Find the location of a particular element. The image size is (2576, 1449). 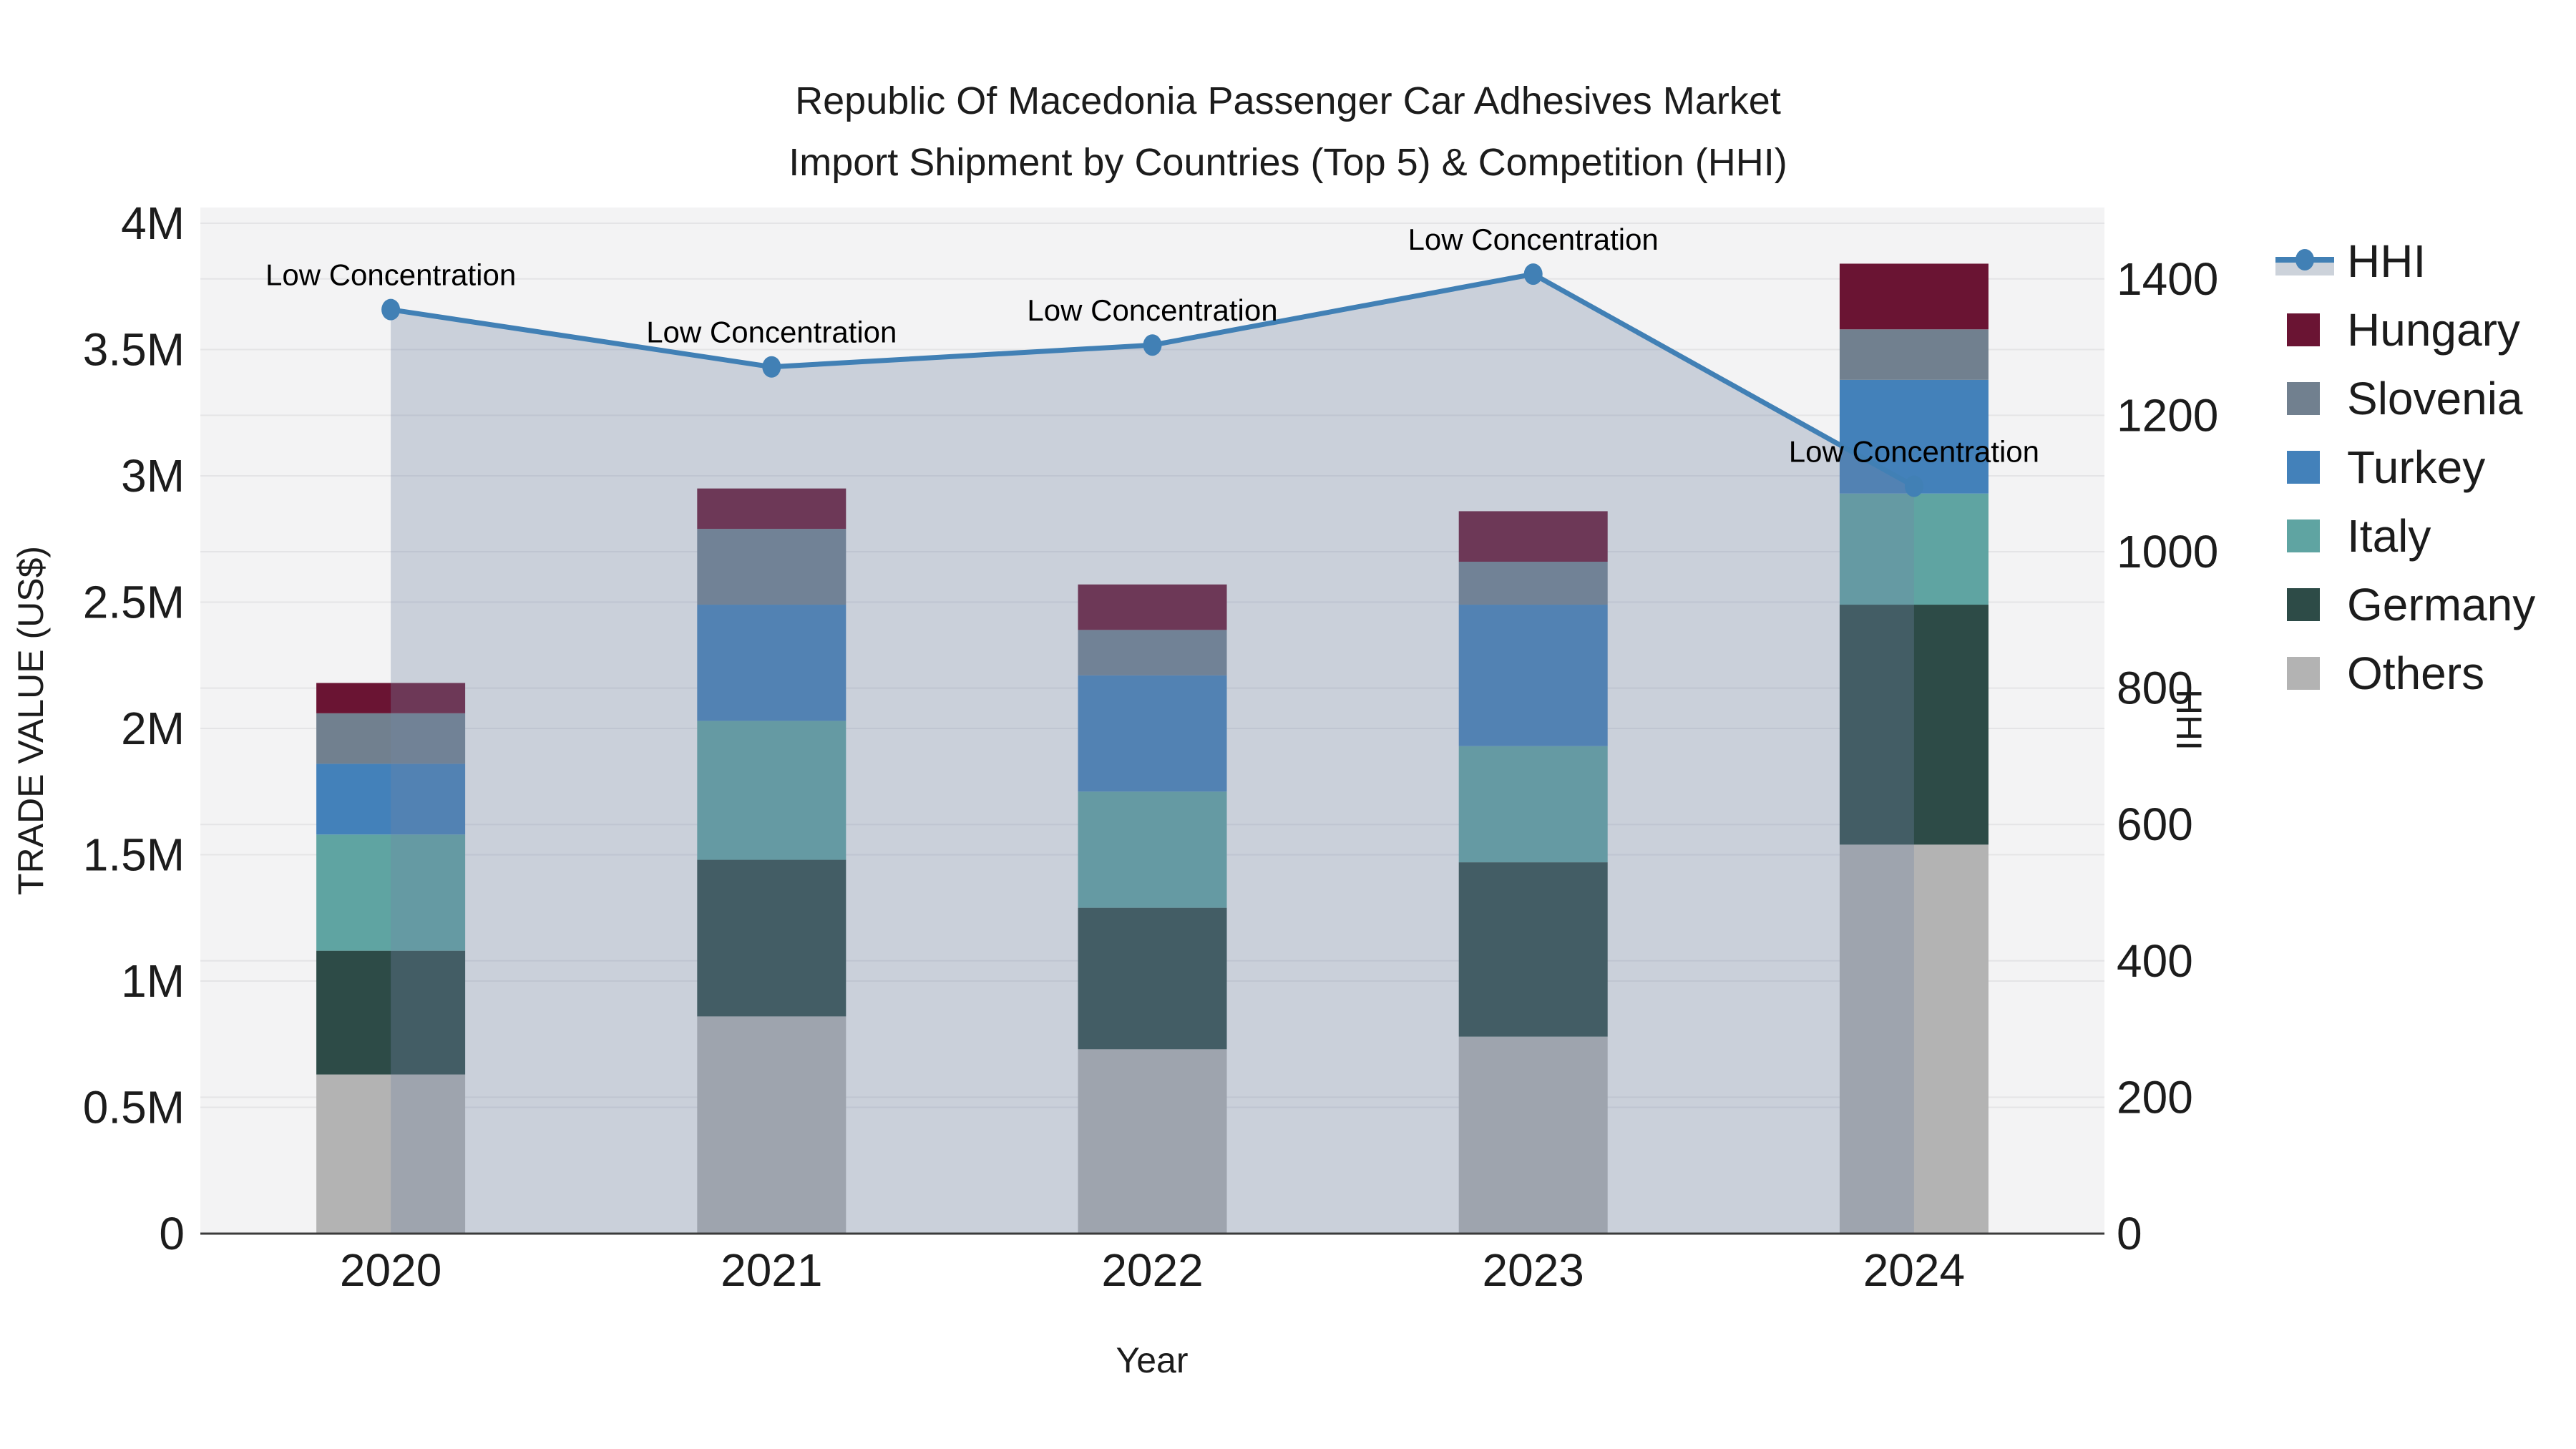

legend-item-italy: Italy is located at coordinates (2405, 536).